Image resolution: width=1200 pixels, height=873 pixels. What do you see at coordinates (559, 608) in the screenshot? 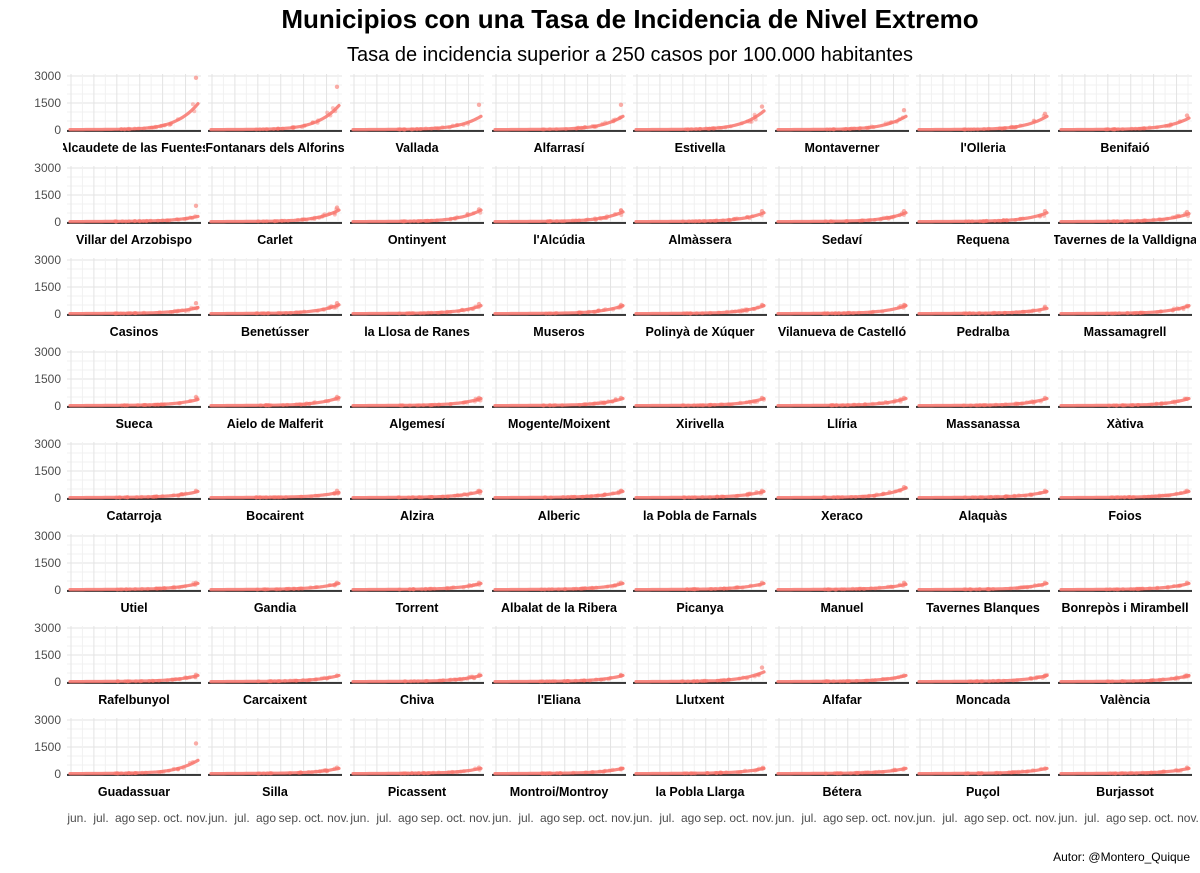
I see `facet-label: Albalat de la Ribera` at bounding box center [559, 608].